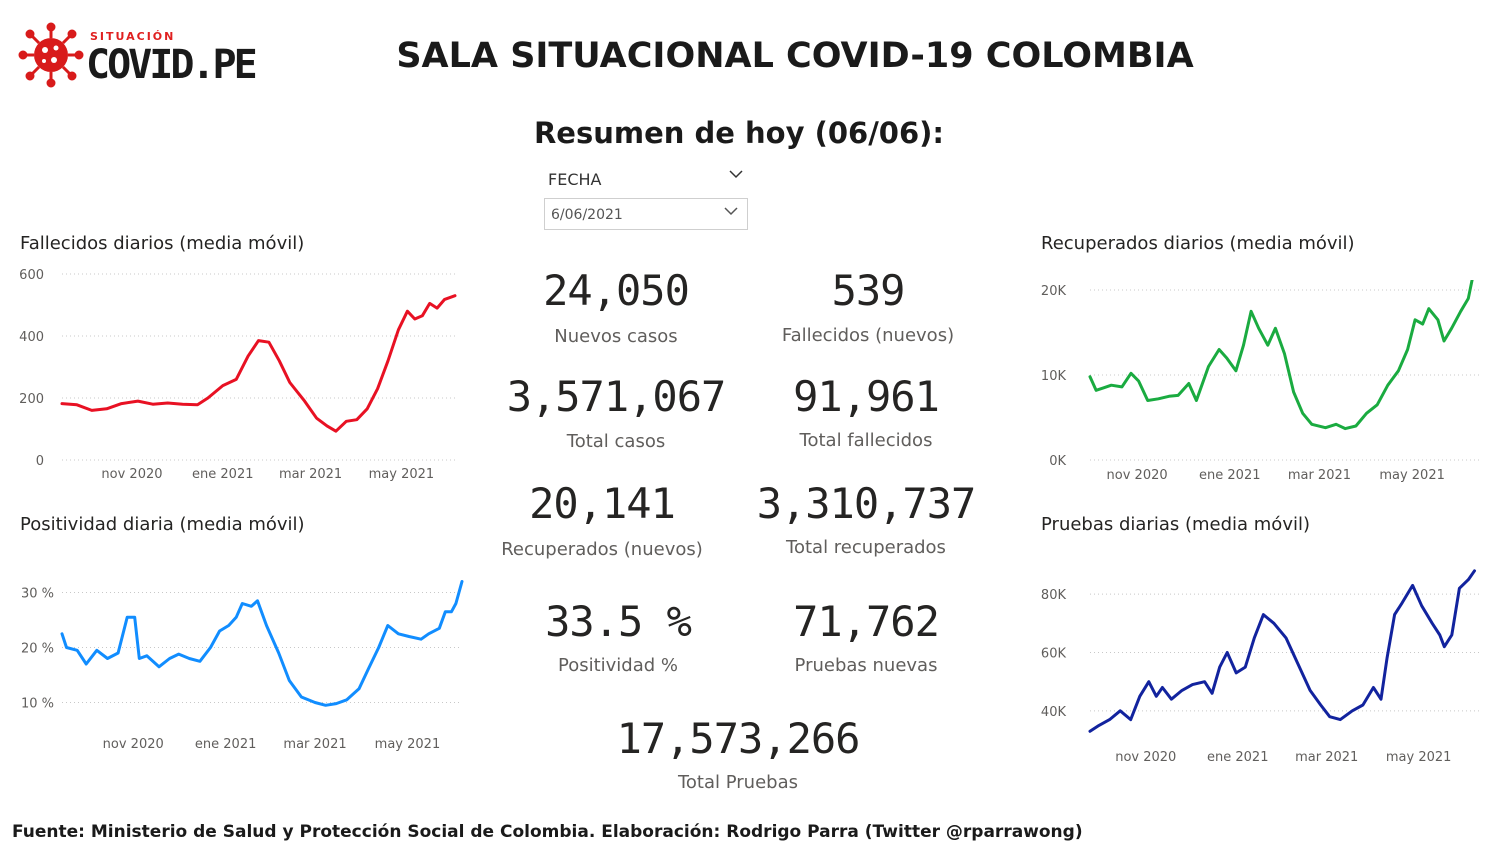 This screenshot has height=853, width=1497. What do you see at coordinates (31, 399) in the screenshot?
I see `y-tick-label: 200` at bounding box center [31, 399].